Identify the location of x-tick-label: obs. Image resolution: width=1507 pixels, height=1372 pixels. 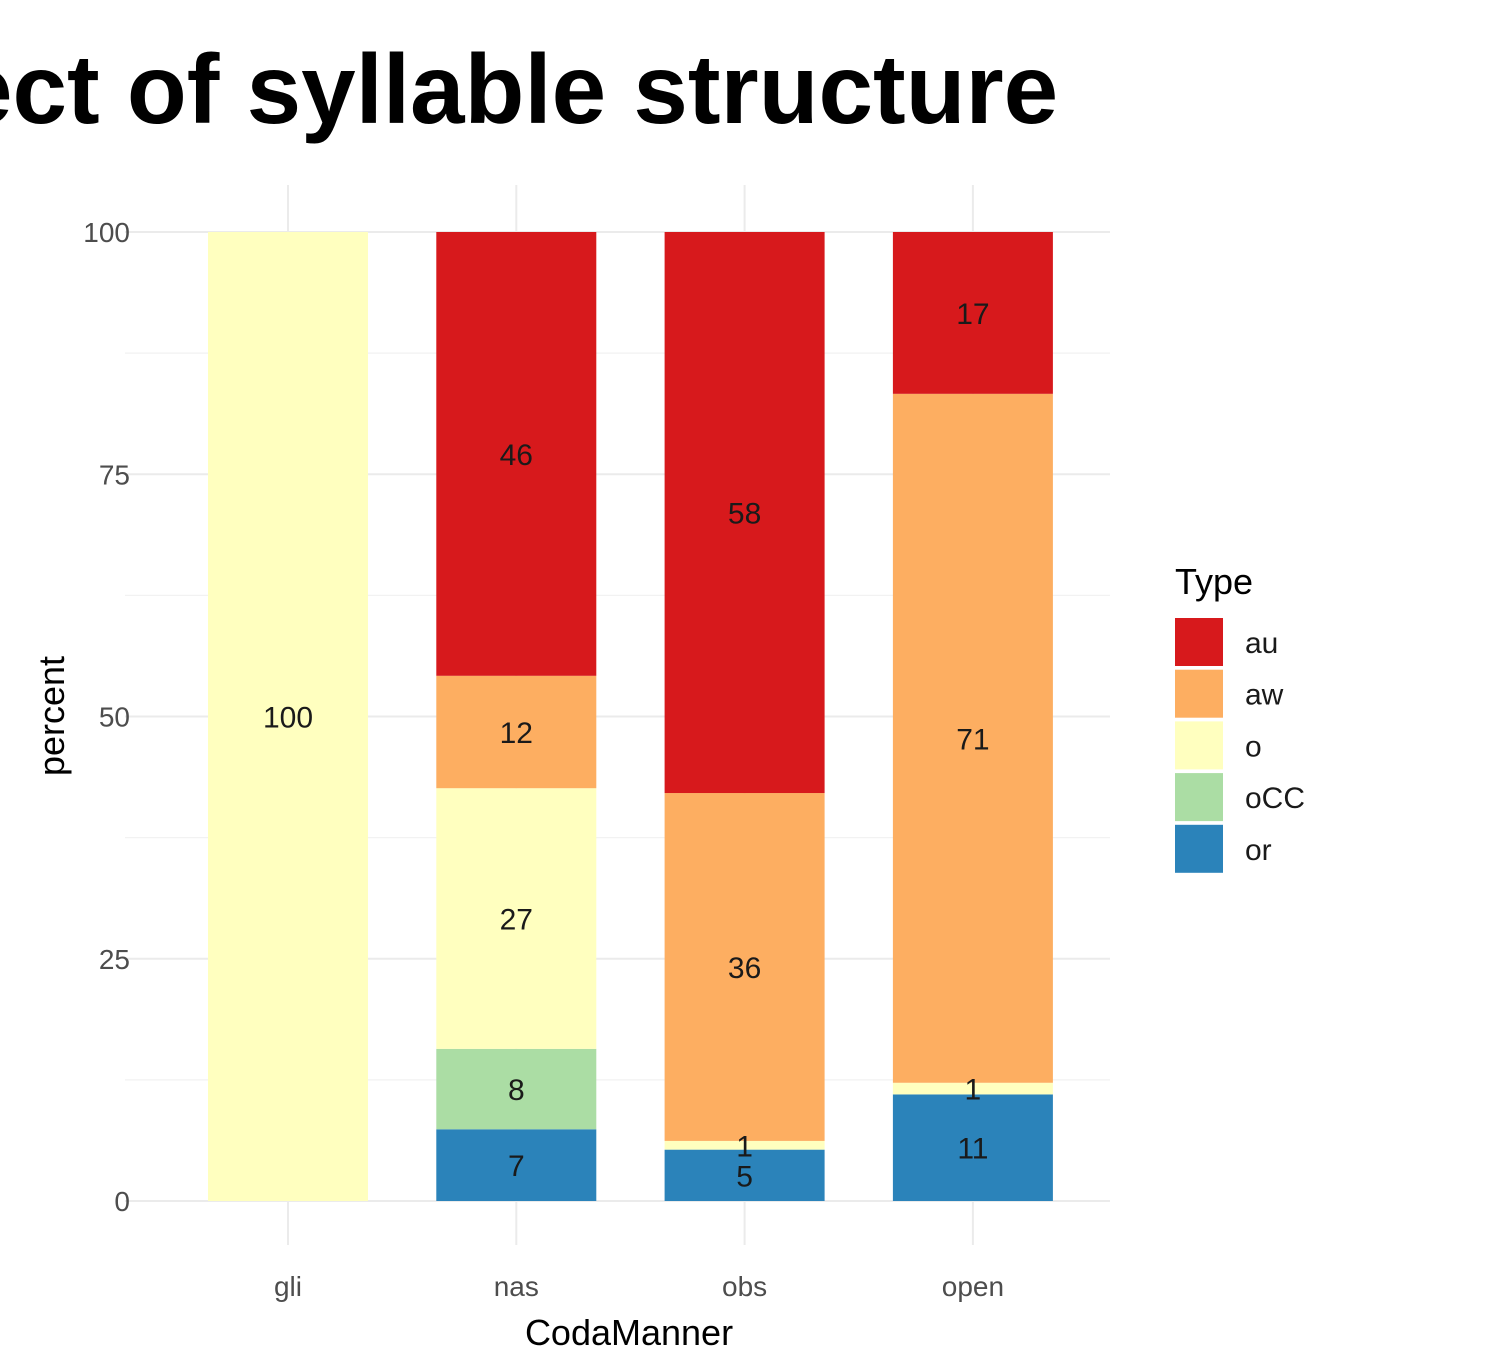
(744, 1286).